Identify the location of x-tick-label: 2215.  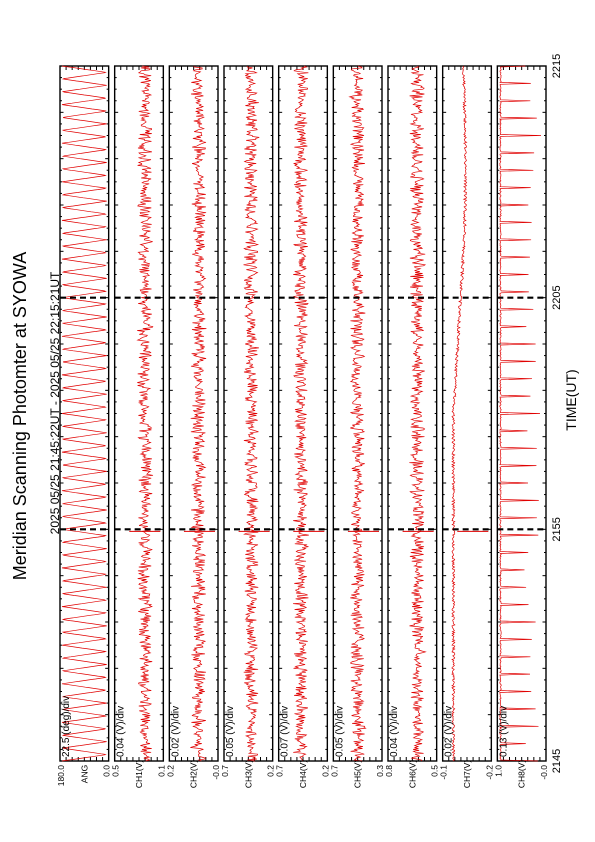
(557, 66).